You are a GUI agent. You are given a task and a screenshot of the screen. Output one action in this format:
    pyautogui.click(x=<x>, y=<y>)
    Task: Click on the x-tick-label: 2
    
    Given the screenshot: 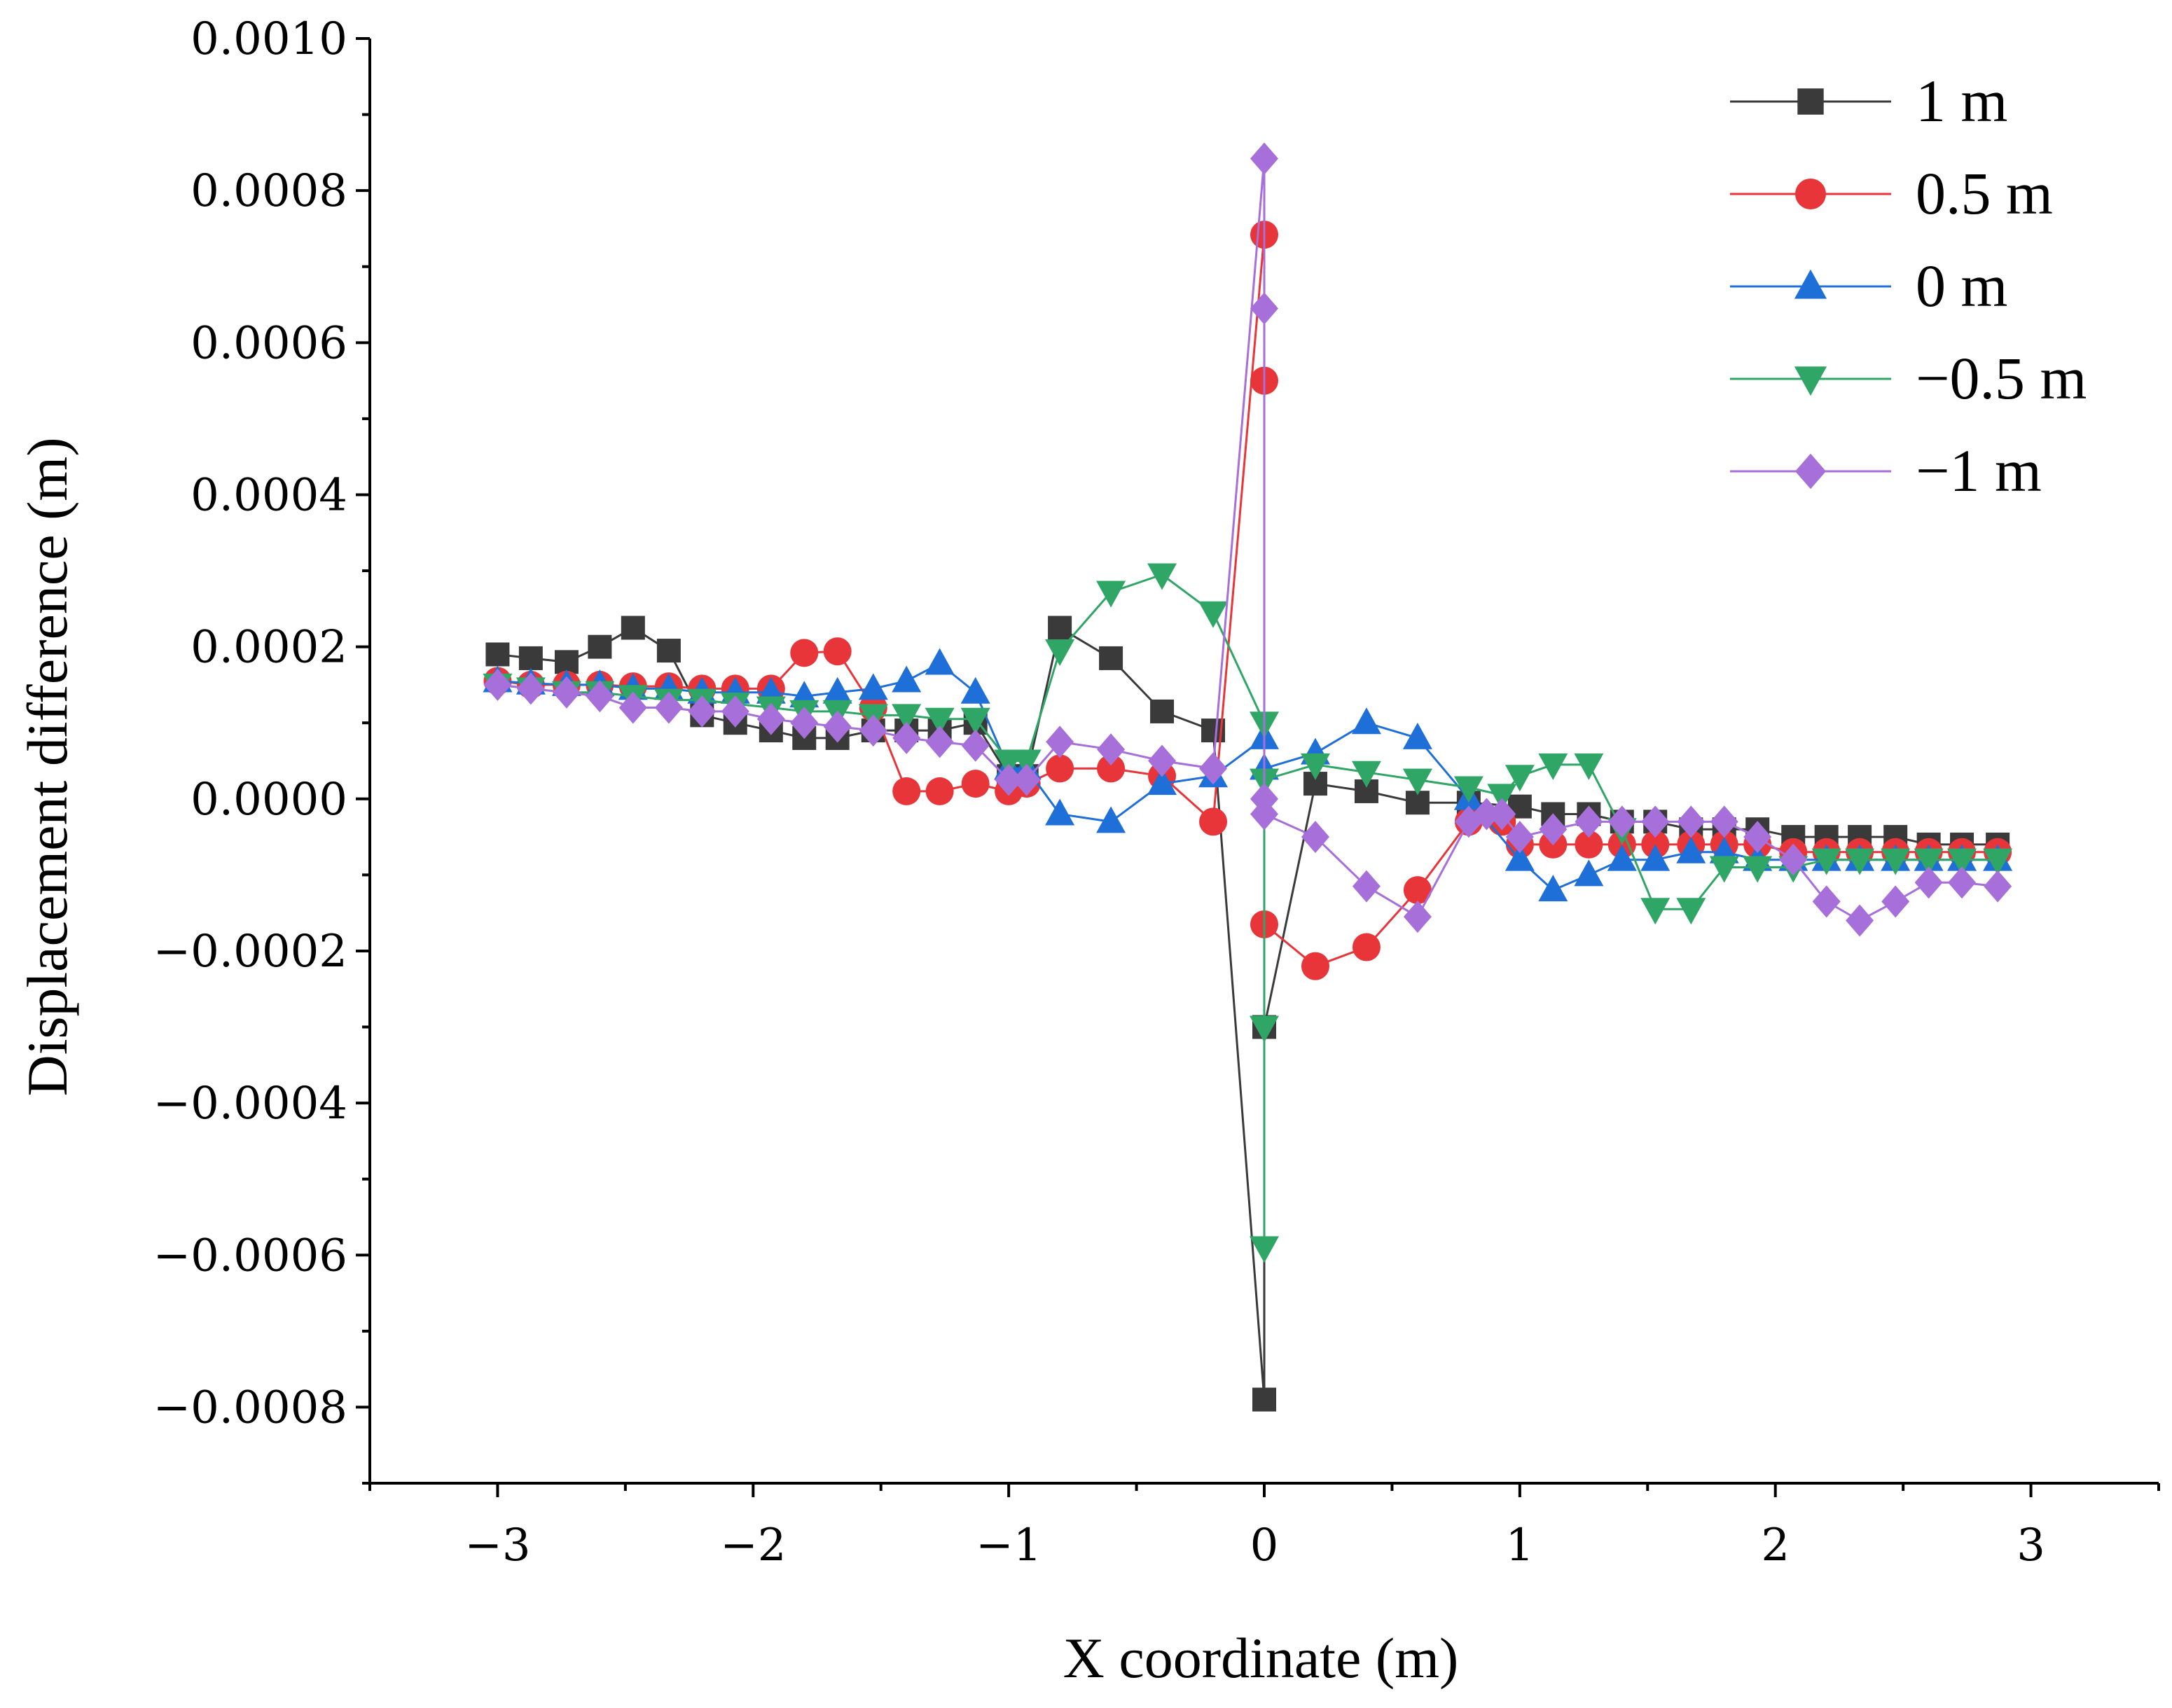 What is the action you would take?
    pyautogui.click(x=1775, y=1545)
    